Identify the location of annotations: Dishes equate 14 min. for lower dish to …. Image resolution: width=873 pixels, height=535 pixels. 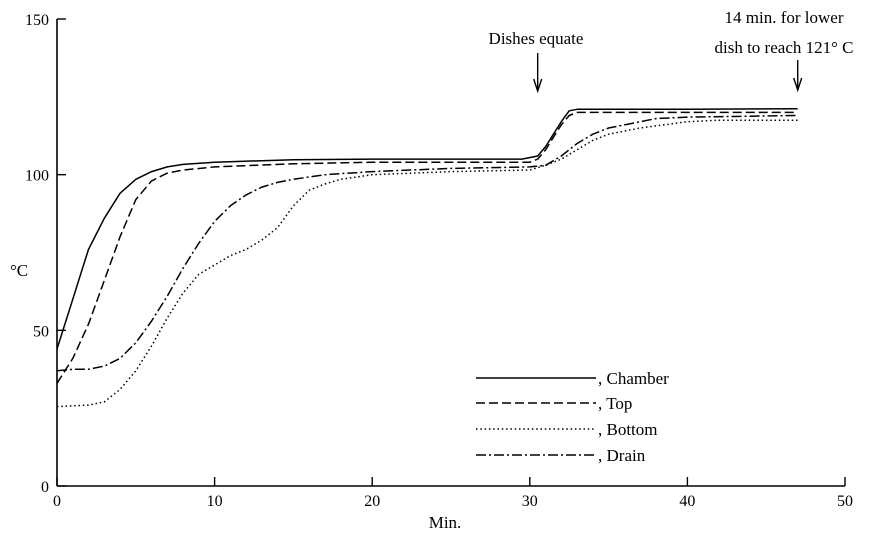
(671, 51).